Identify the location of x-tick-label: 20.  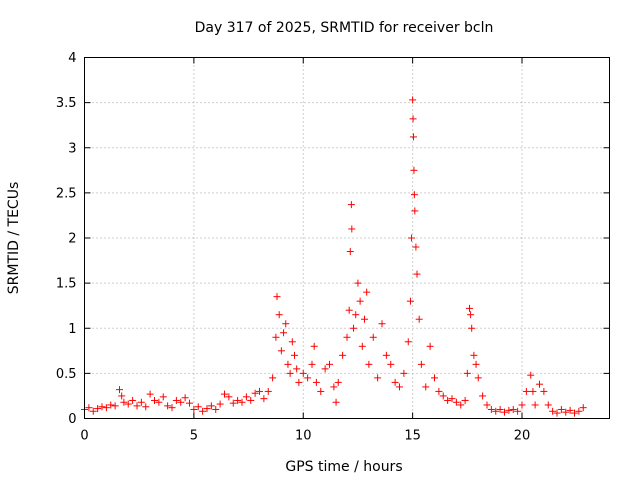
(522, 436).